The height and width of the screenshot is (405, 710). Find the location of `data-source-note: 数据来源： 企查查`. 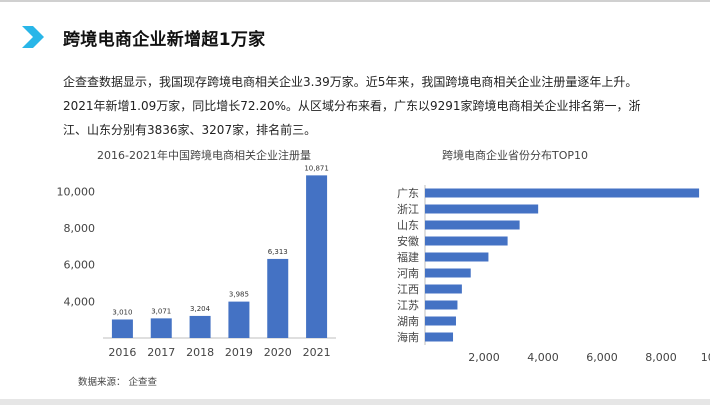

data-source-note: 数据来源： 企查查 is located at coordinates (118, 382).